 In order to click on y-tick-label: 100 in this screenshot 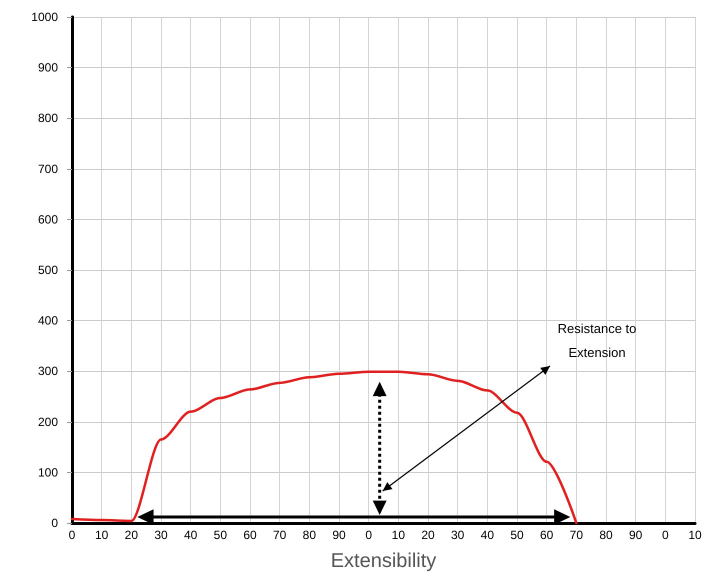, I will do `click(48, 472)`.